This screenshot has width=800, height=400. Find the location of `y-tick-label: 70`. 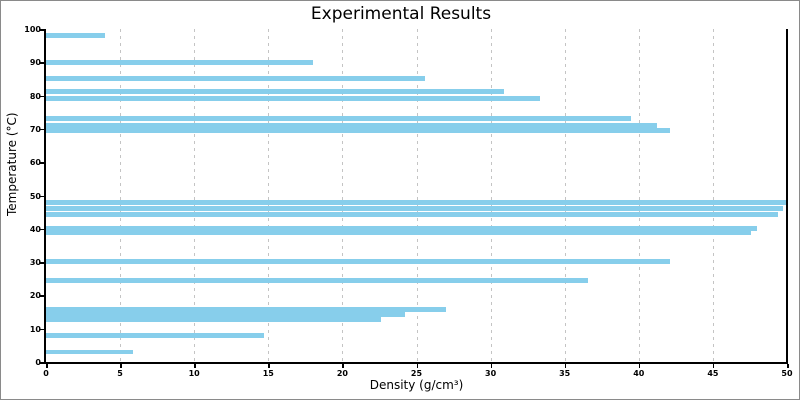

y-tick-label: 70 is located at coordinates (35, 129).